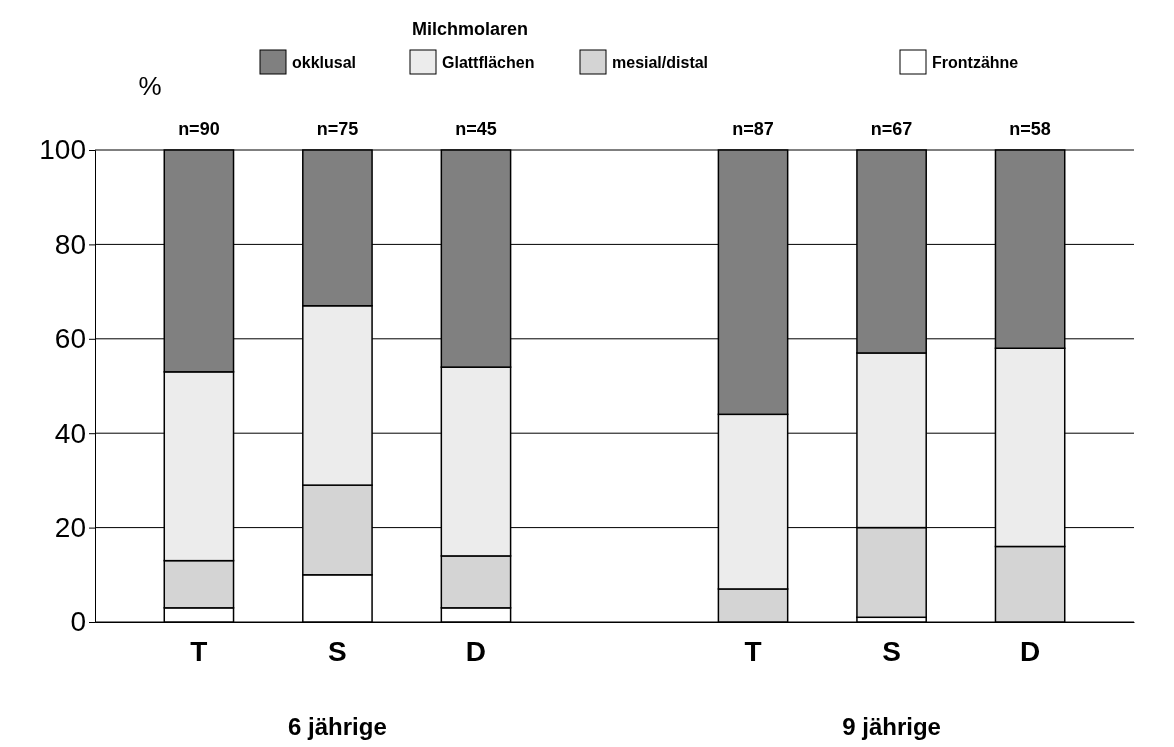 Image resolution: width=1174 pixels, height=747 pixels. I want to click on legend-label: mesial/distal, so click(660, 62).